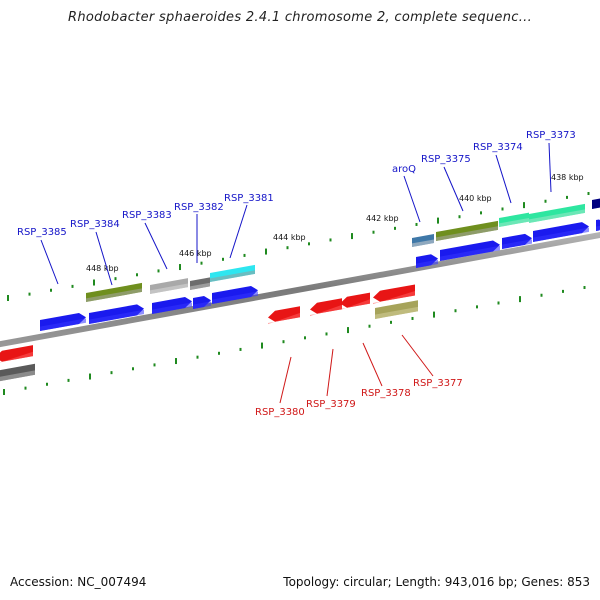  Describe the element at coordinates (557, 213) in the screenshot. I see `feature-rsp3373-top` at that location.